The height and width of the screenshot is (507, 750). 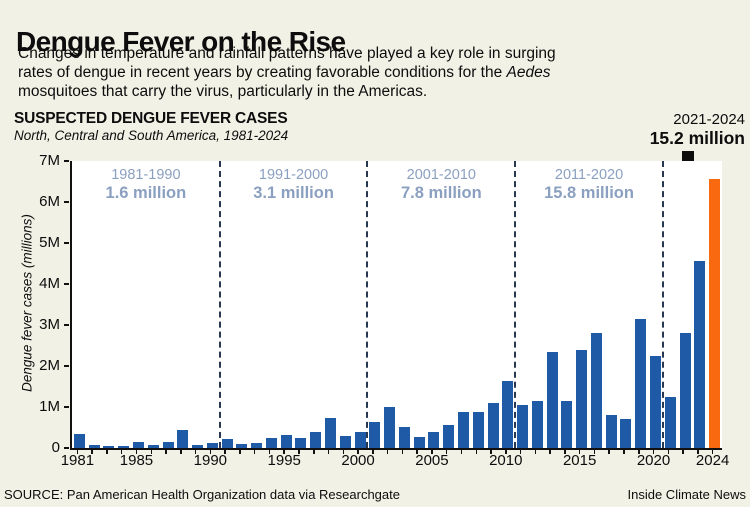 What do you see at coordinates (284, 460) in the screenshot?
I see `x-axis-label-1995: 1995` at bounding box center [284, 460].